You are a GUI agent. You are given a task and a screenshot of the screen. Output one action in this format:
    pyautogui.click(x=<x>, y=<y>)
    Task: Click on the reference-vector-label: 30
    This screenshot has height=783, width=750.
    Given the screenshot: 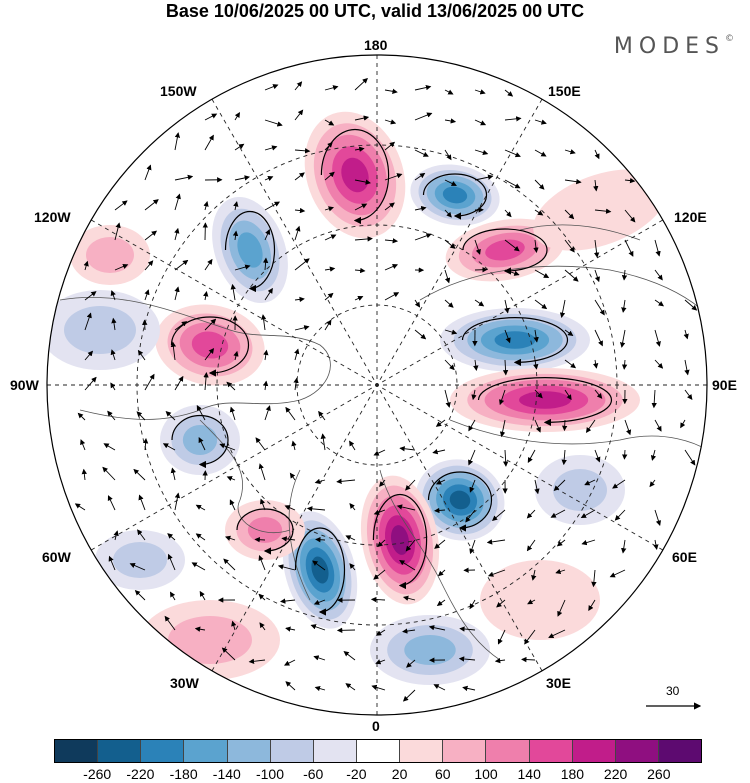 What is the action you would take?
    pyautogui.click(x=673, y=691)
    